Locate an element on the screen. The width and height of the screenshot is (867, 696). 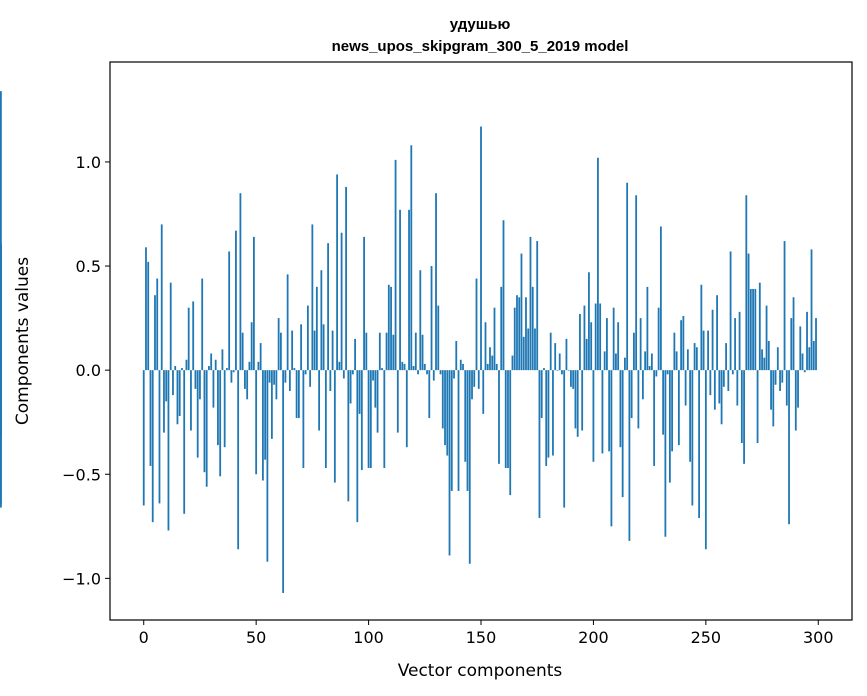
chart-subtitle: news_upos_skipgram_300_5_2019 model is located at coordinates (480, 46).